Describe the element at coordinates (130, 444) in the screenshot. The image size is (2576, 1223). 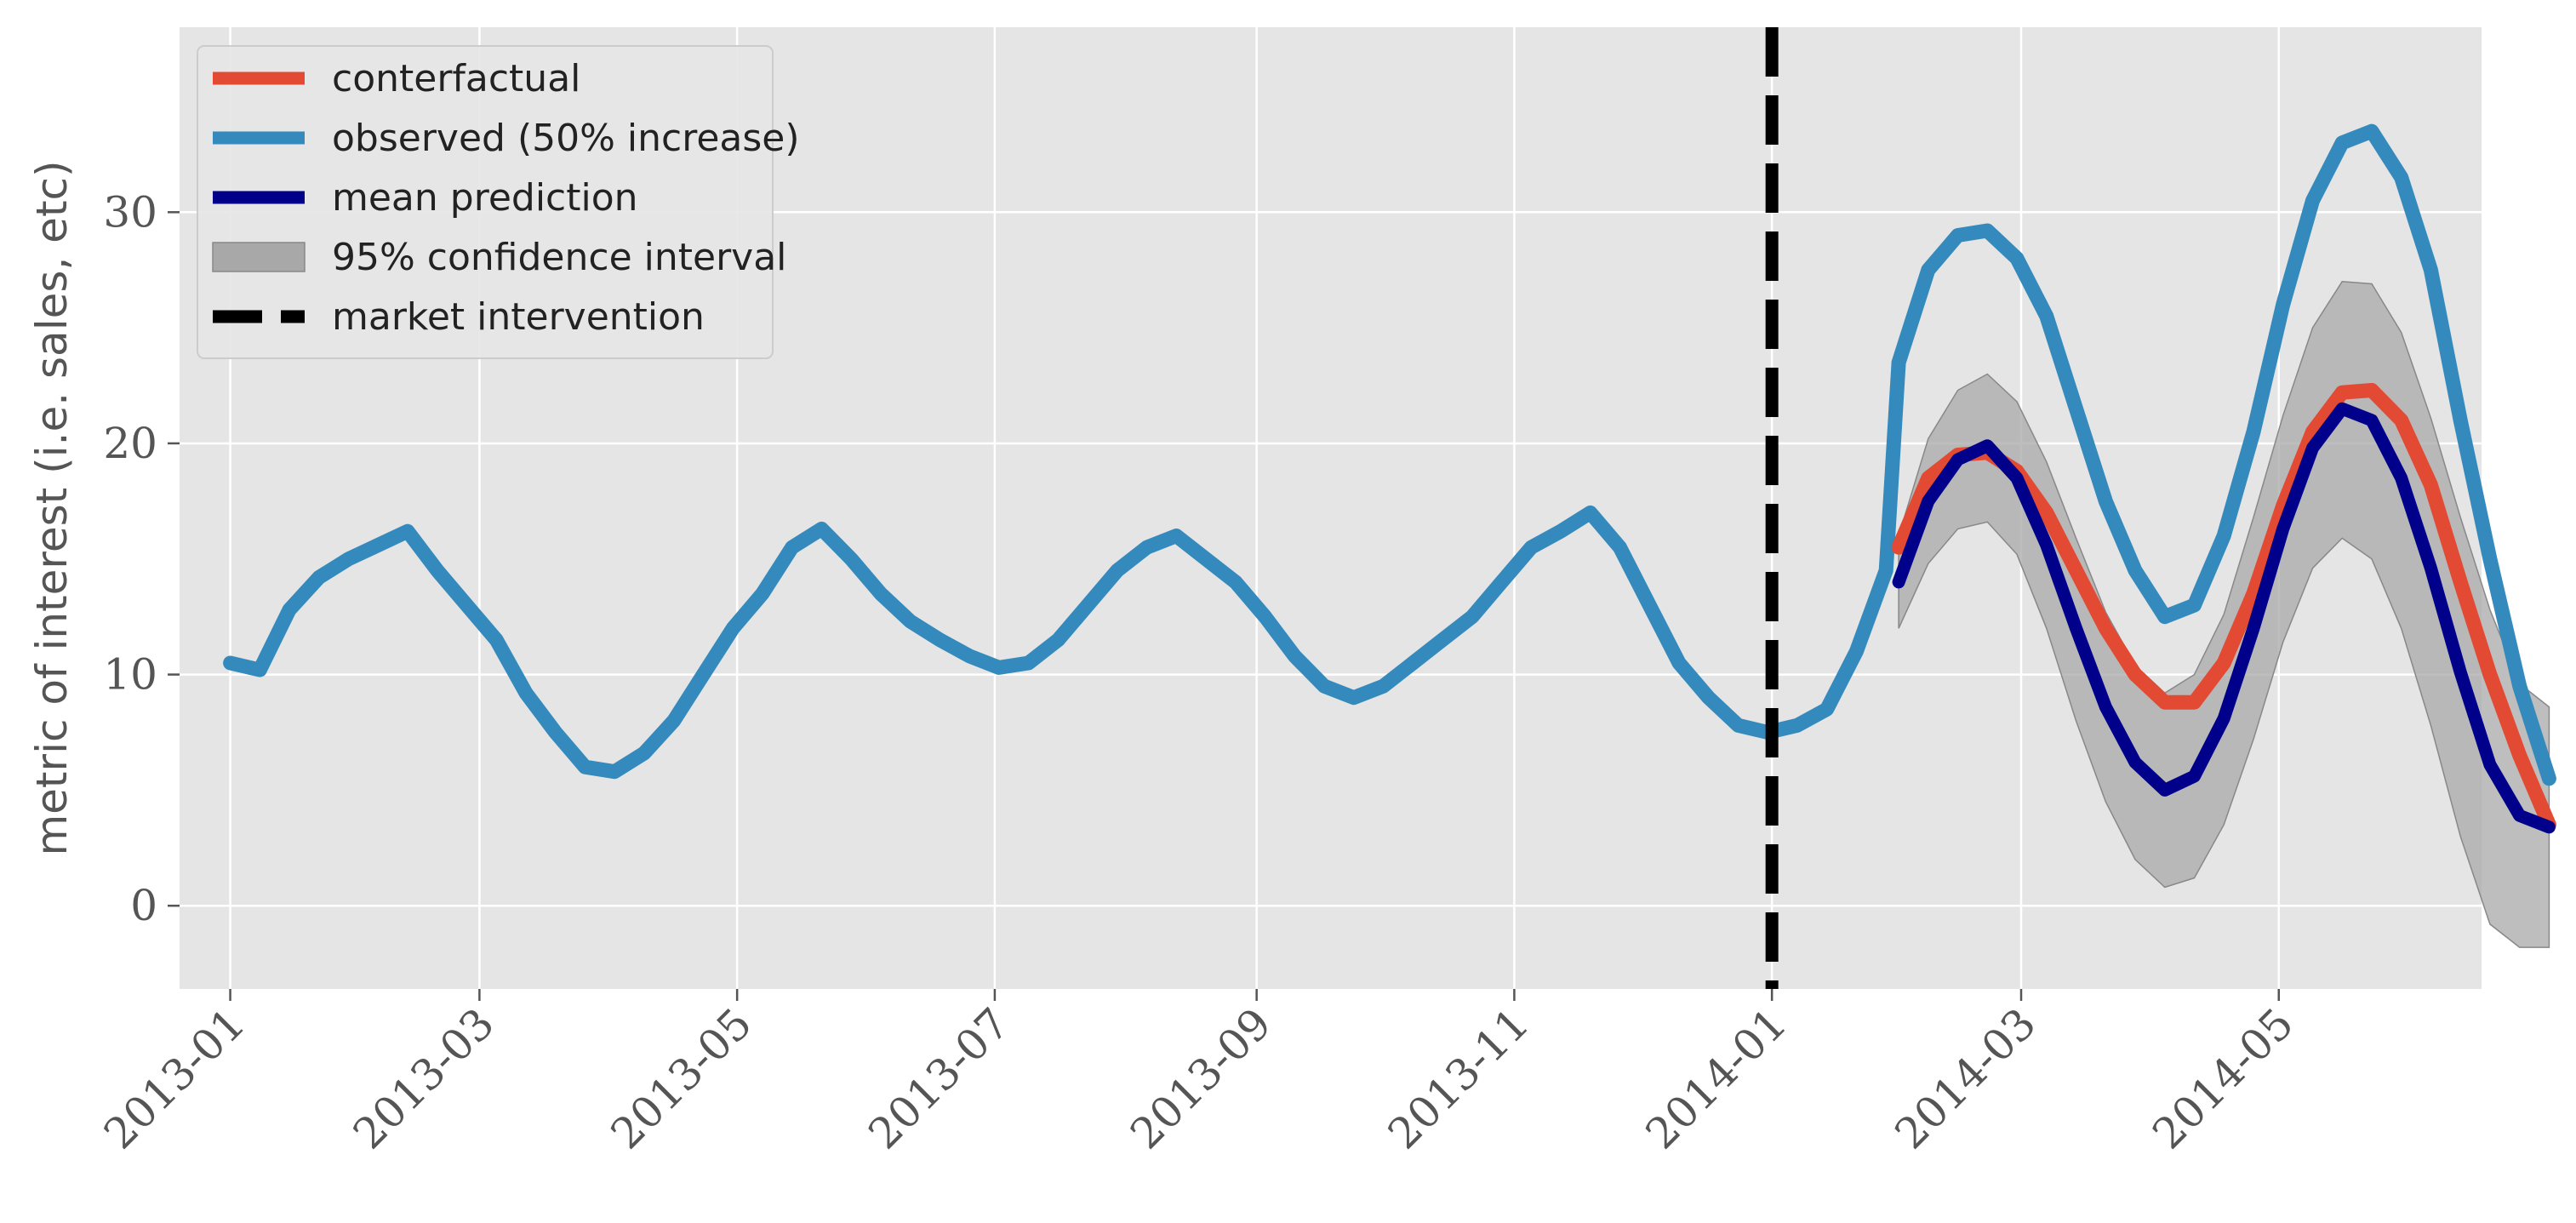
I see `y-tick-label: 20` at that location.